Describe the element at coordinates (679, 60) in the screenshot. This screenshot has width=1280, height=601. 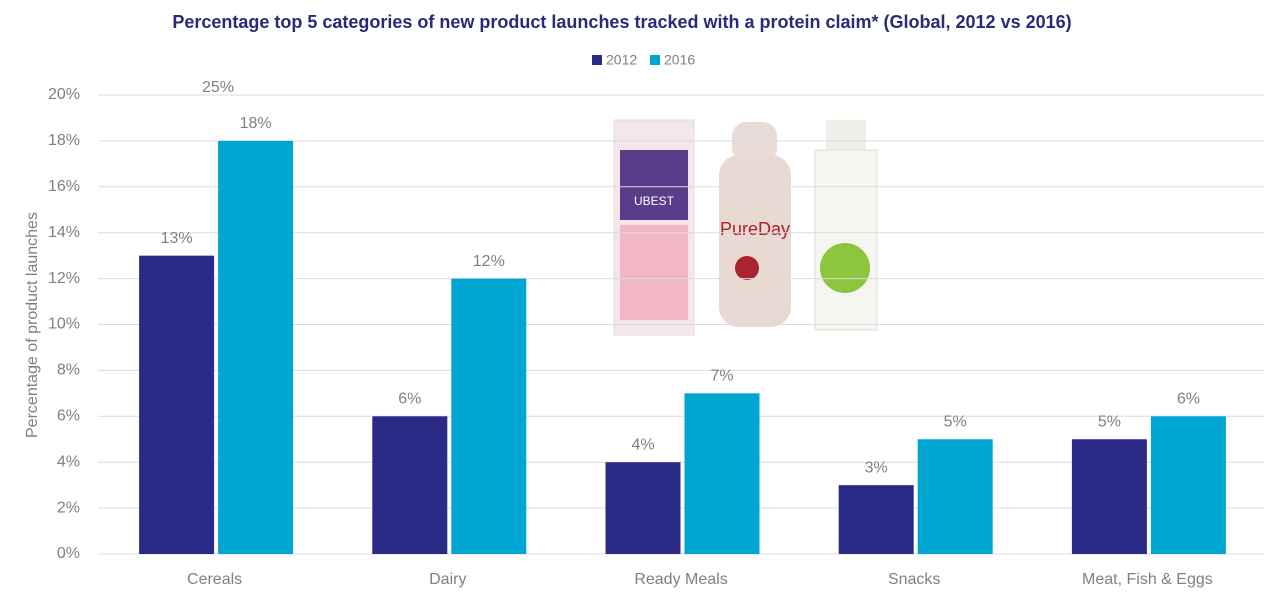
I see `legend-label: 2016` at that location.